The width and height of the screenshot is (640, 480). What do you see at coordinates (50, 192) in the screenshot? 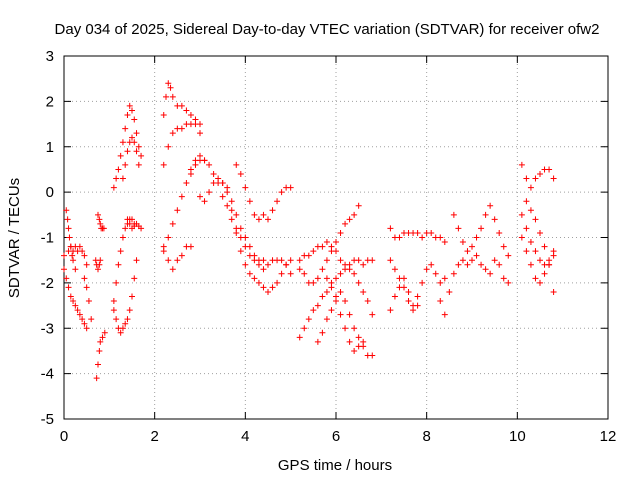
I see `y-tick-label: 0` at bounding box center [50, 192].